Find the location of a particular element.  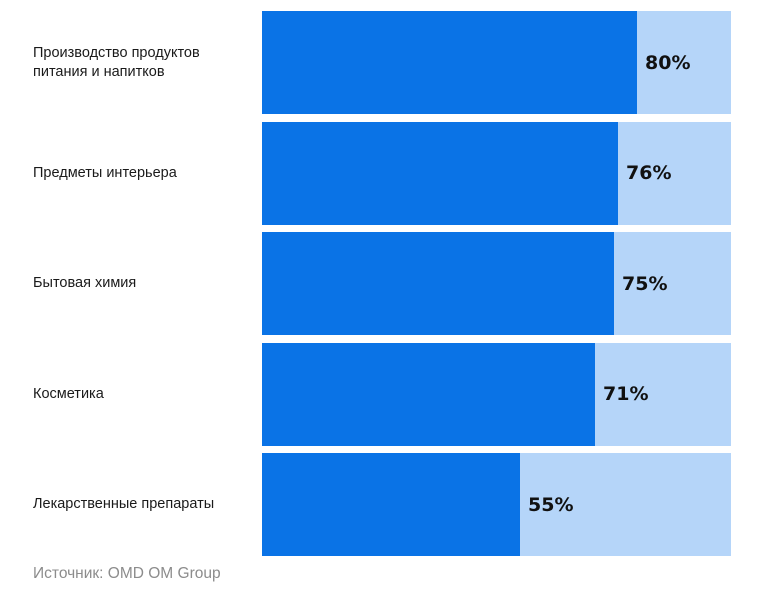

bar-remainder: 75% is located at coordinates (496, 283).